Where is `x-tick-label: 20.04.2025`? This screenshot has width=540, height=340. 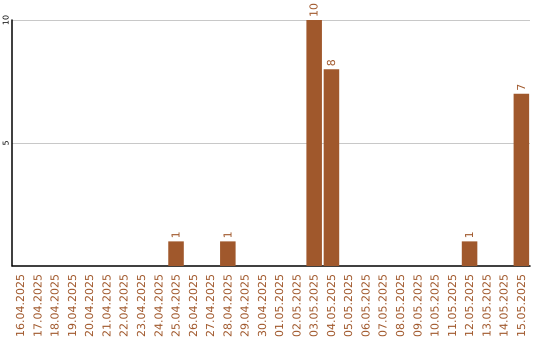 x-tick-label: 20.04.2025 is located at coordinates (89, 306).